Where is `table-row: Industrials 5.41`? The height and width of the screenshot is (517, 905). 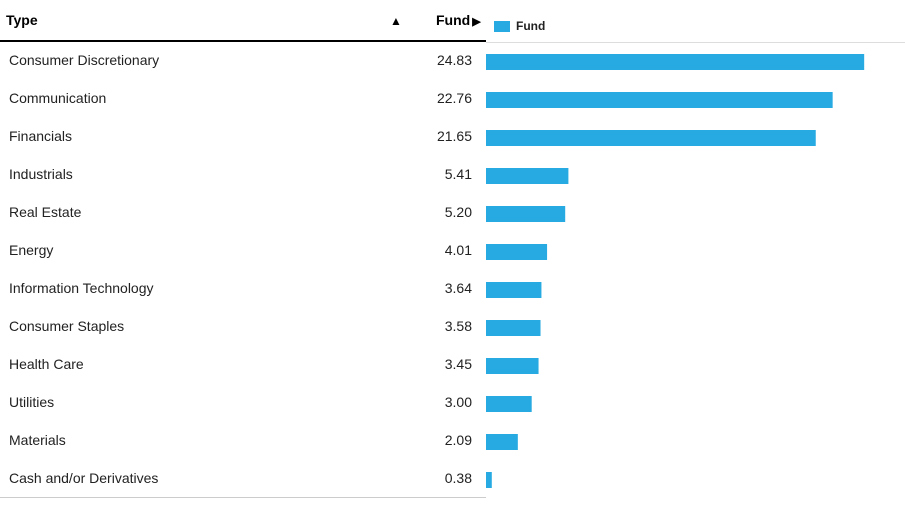
table-row: Industrials 5.41 is located at coordinates (243, 175).